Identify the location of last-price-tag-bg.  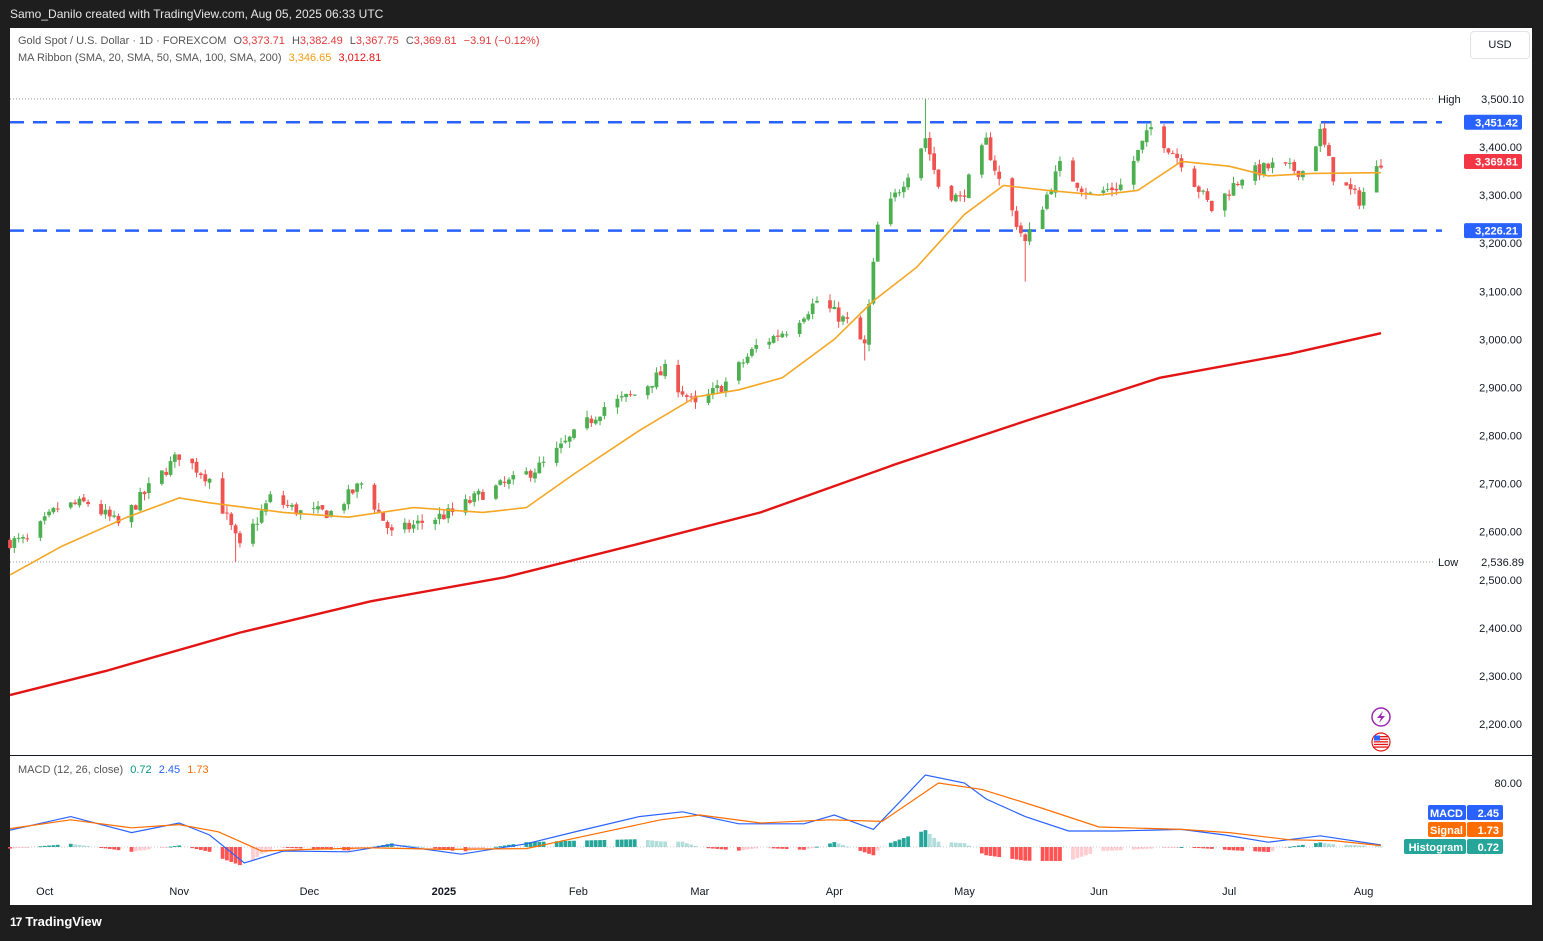
(1493, 162).